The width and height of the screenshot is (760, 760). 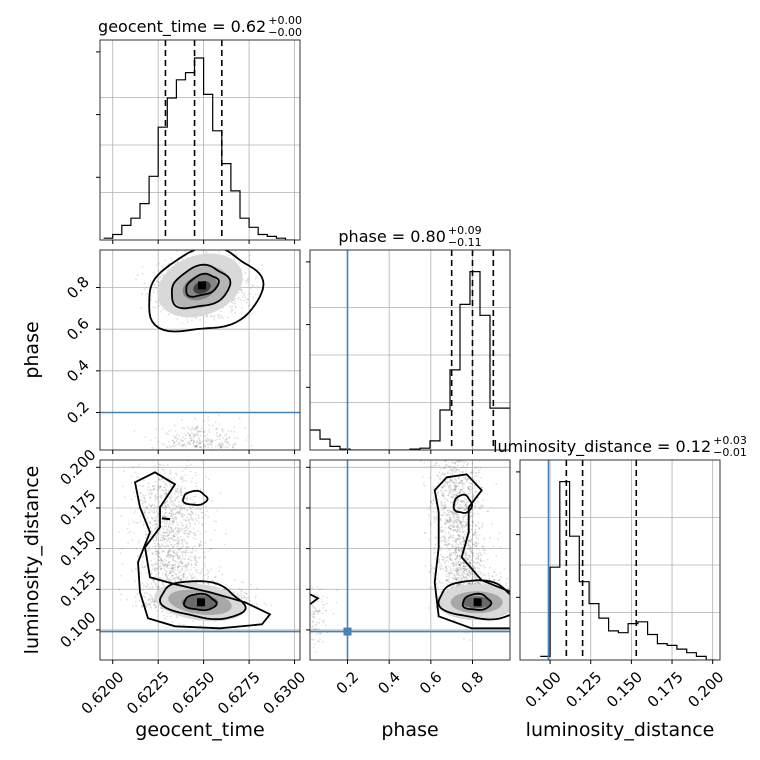 What do you see at coordinates (410, 350) in the screenshot?
I see `histogram-phase` at bounding box center [410, 350].